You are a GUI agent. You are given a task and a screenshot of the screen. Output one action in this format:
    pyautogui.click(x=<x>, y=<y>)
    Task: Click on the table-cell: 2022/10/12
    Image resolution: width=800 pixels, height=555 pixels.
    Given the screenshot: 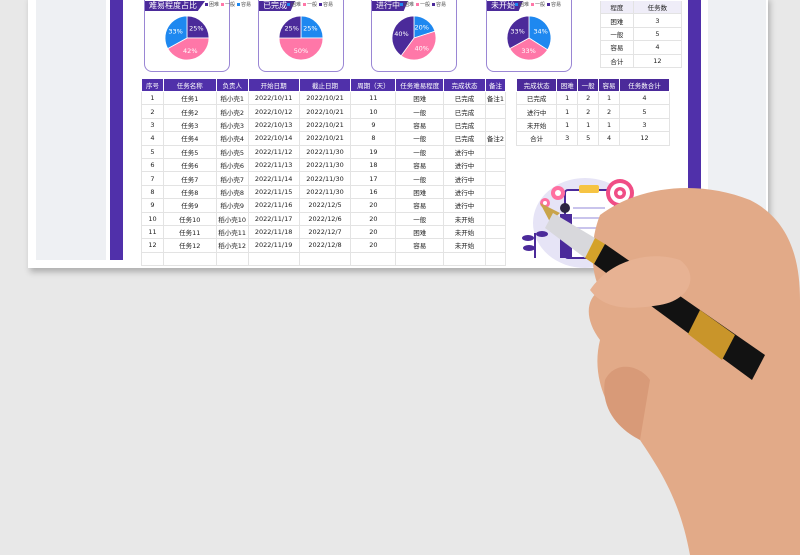 What is the action you would take?
    pyautogui.click(x=273, y=111)
    